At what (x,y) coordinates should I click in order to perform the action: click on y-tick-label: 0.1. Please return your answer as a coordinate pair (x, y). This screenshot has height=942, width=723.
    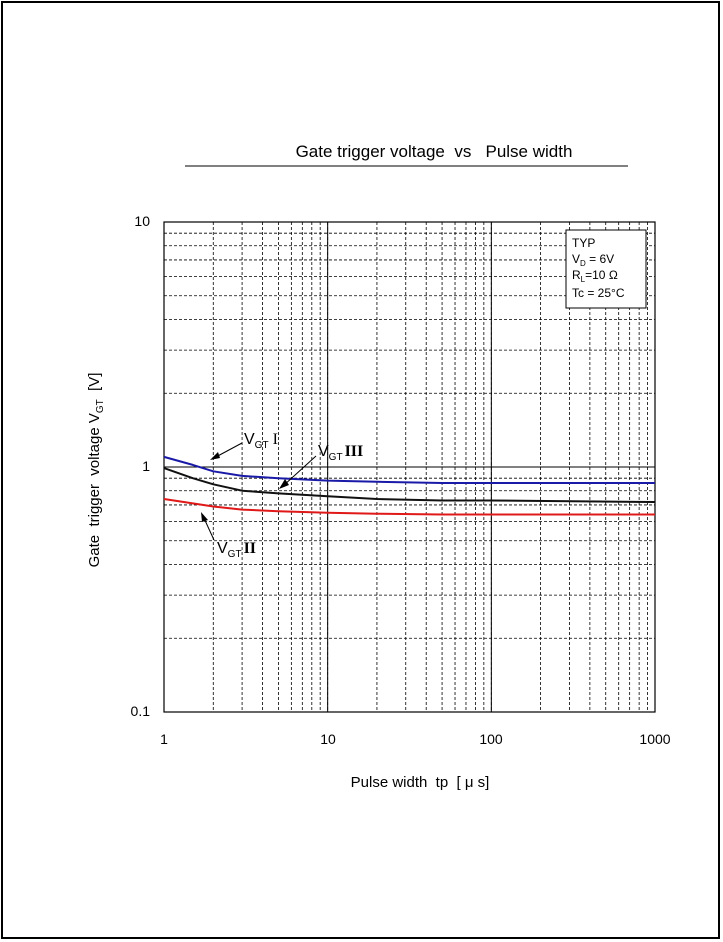
    Looking at the image, I should click on (141, 711).